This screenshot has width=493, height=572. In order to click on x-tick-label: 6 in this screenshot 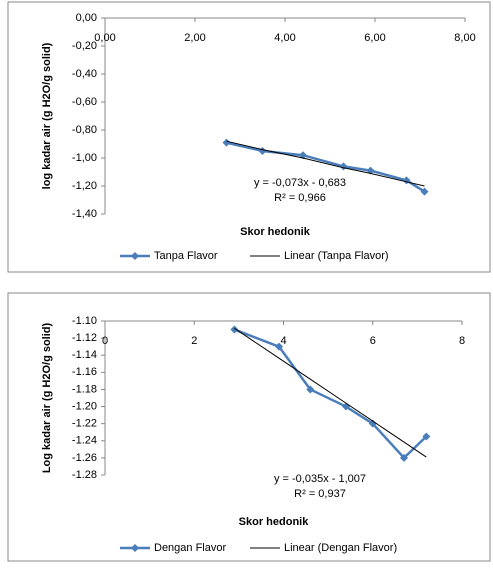, I will do `click(373, 341)`.